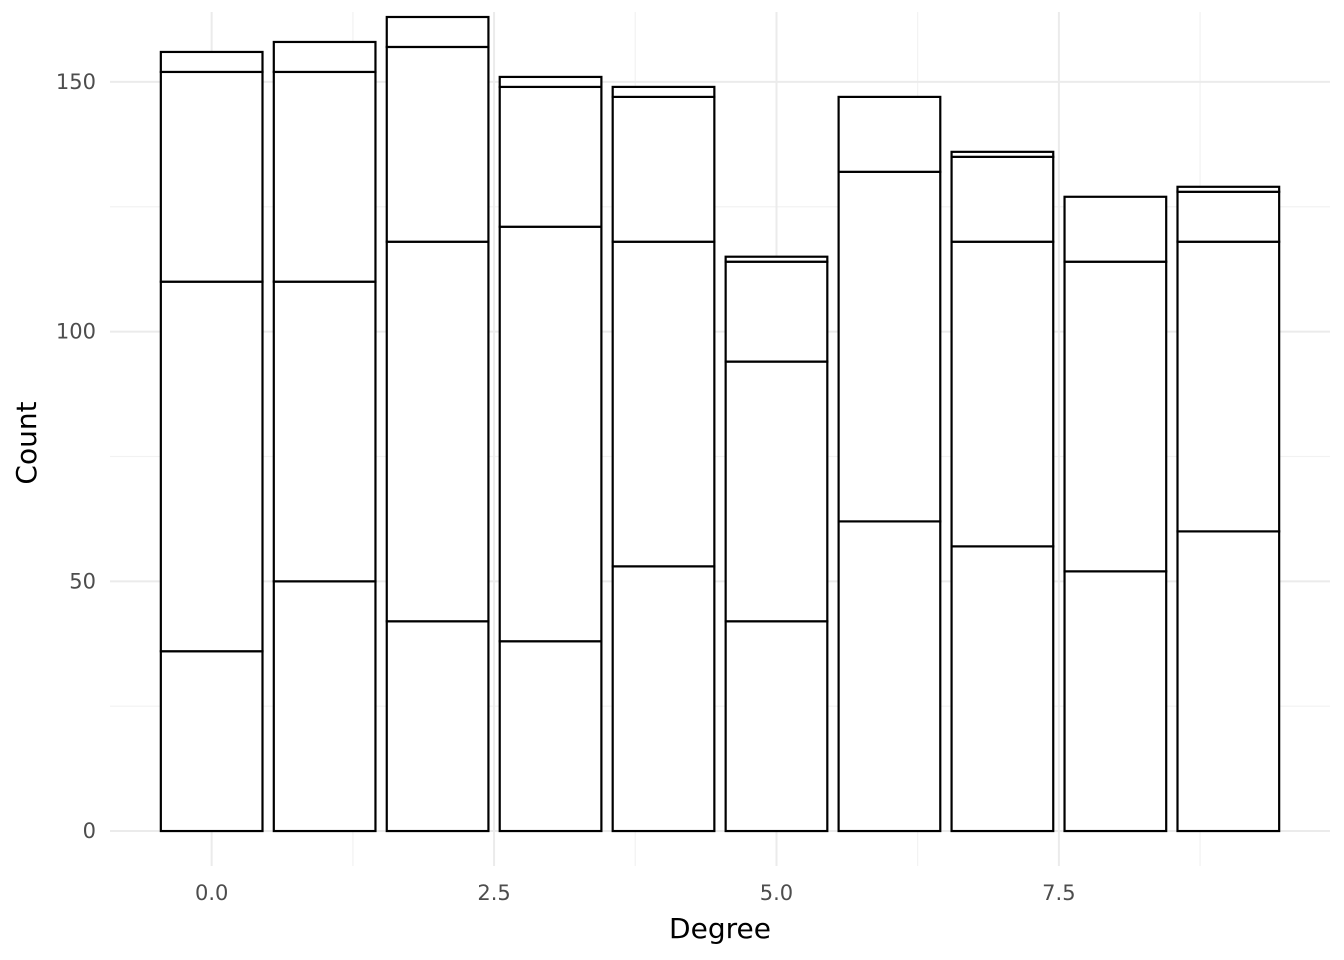  Describe the element at coordinates (776, 893) in the screenshot. I see `x-tick-label: 5.0` at that location.